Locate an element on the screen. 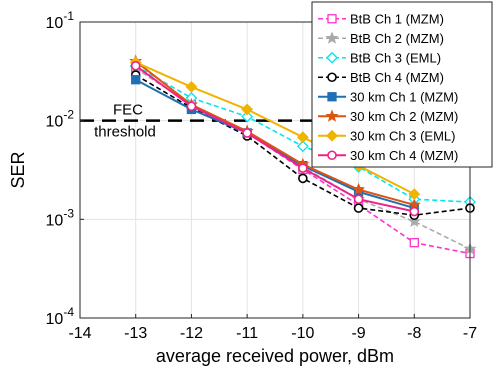 This screenshot has width=495, height=374. x-tick-label: -13 is located at coordinates (135, 333).